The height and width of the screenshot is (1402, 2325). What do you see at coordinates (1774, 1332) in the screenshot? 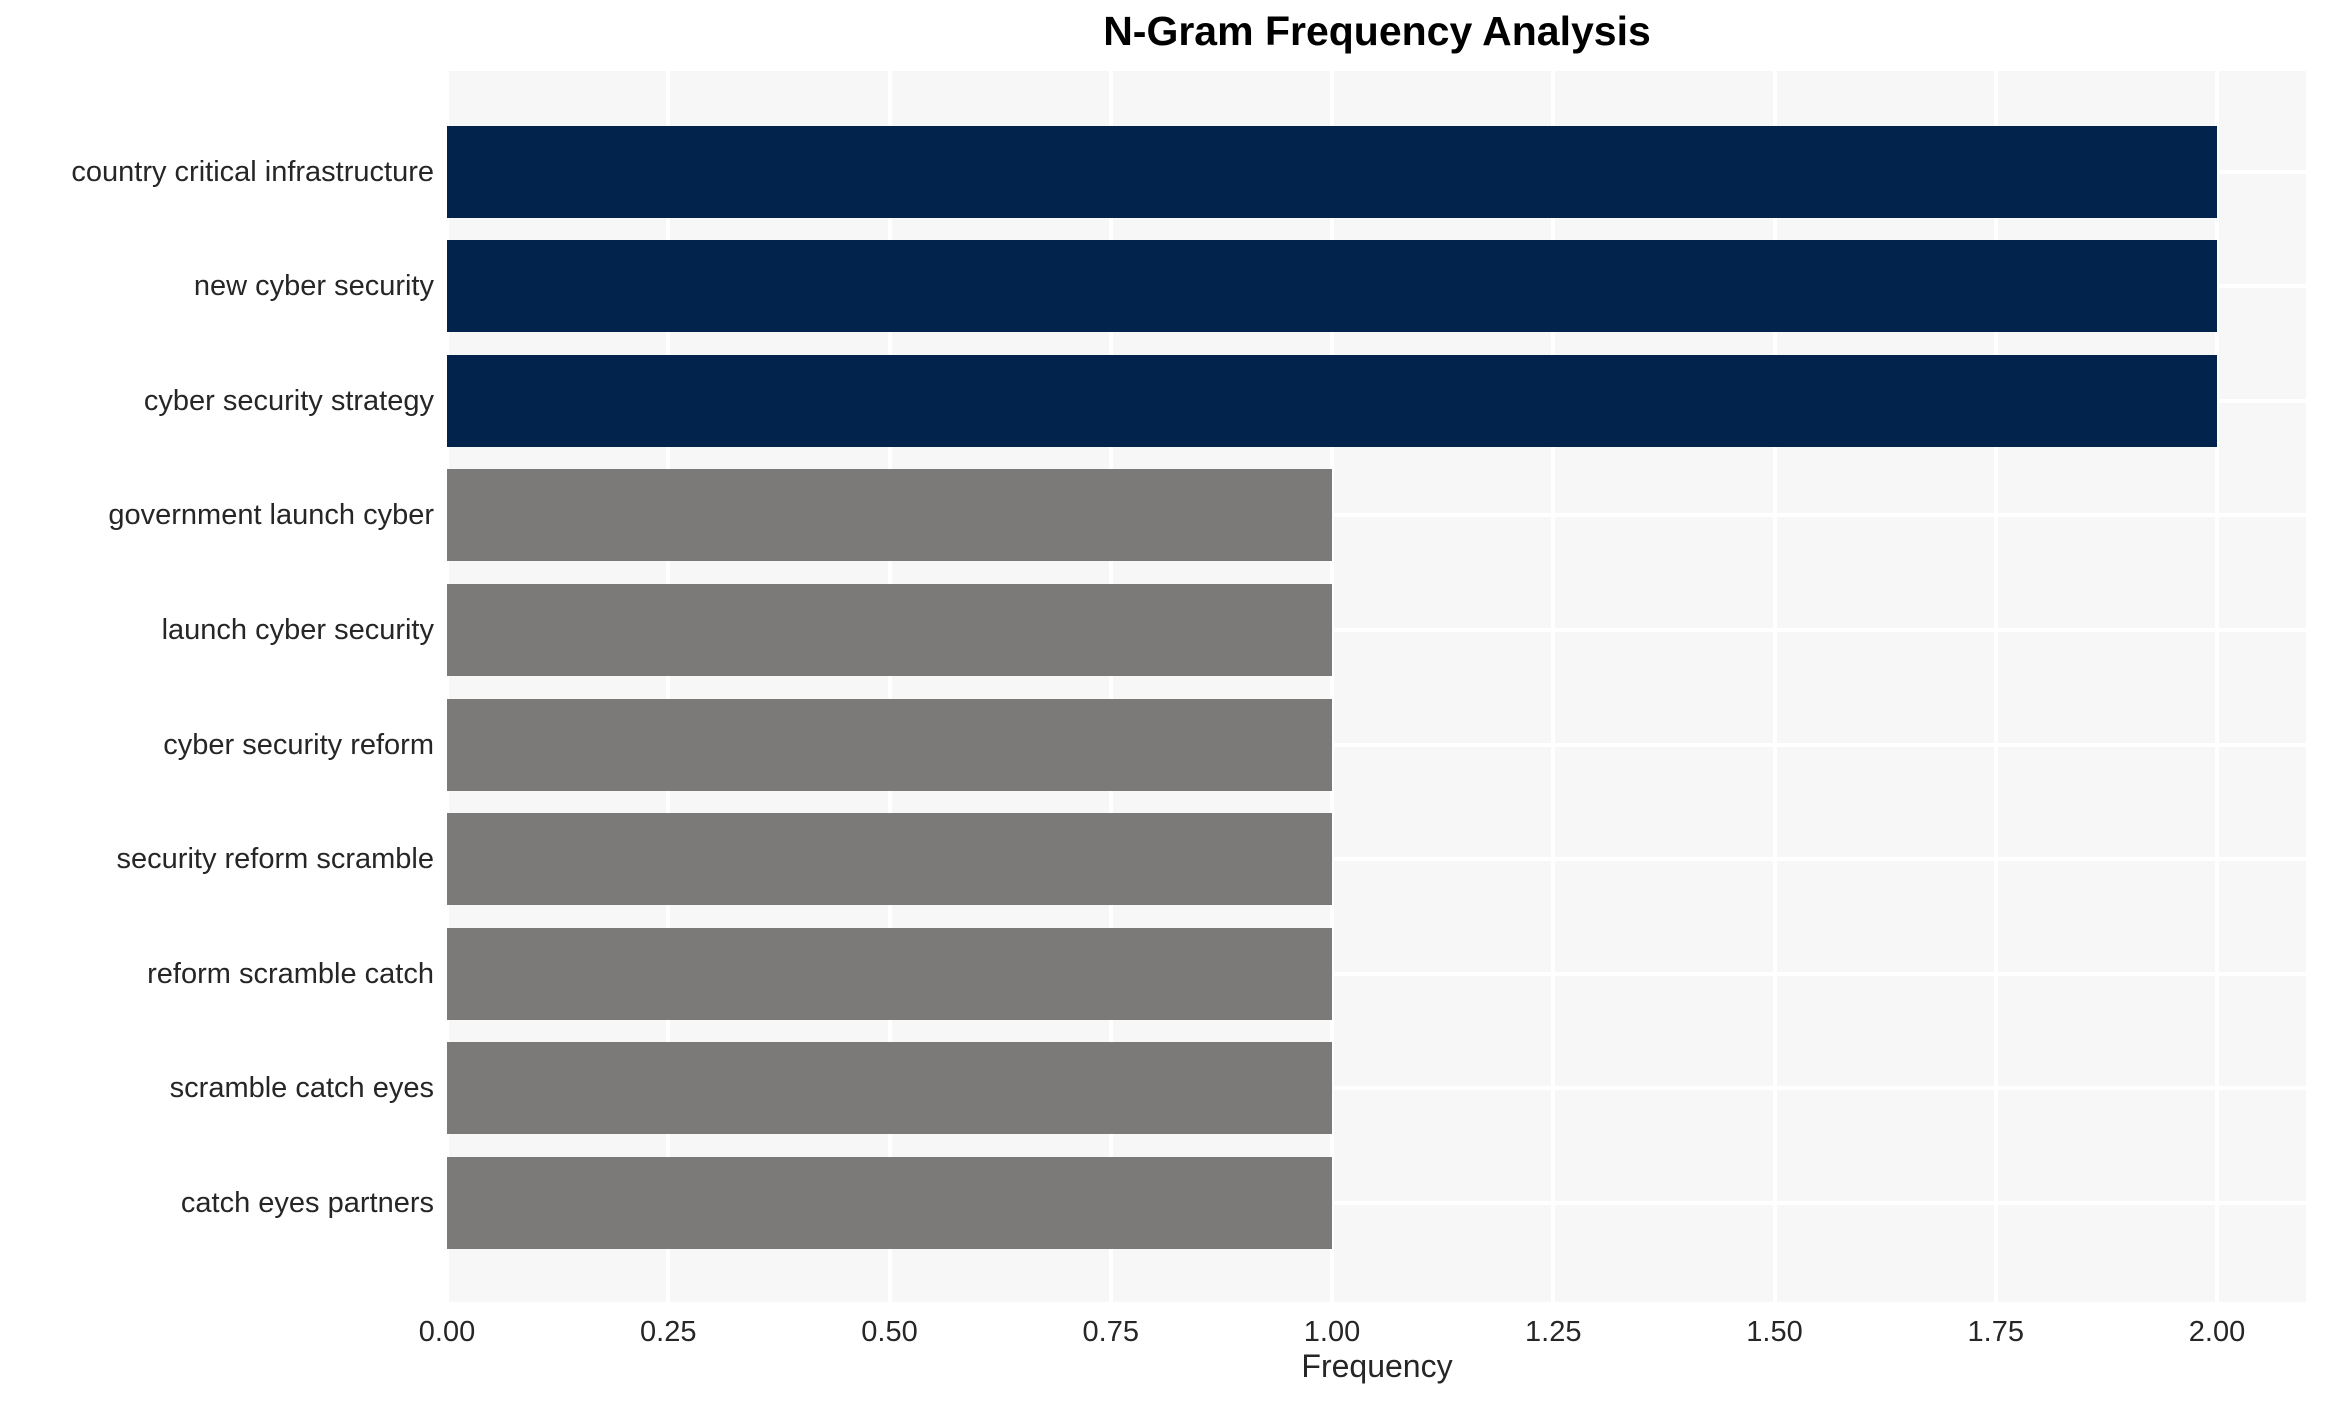
I see `xtick-label: 1.50` at bounding box center [1774, 1332].